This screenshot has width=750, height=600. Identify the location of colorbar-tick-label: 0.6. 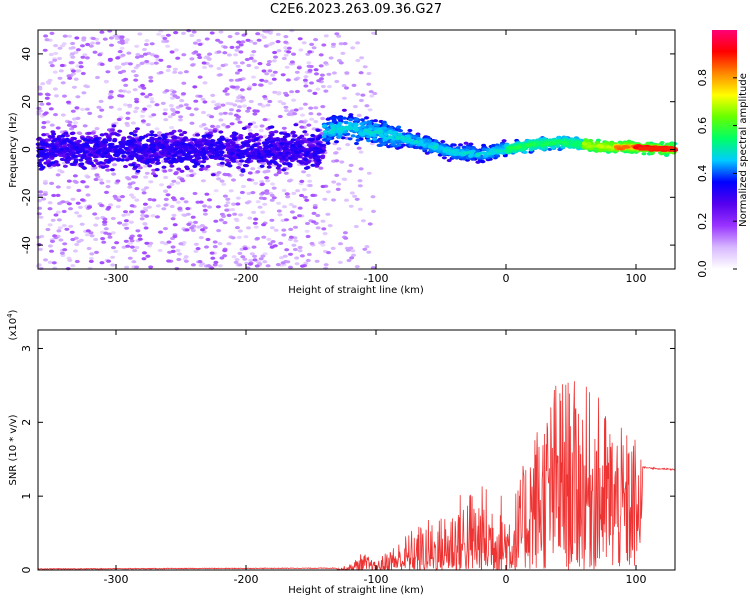
(702, 126).